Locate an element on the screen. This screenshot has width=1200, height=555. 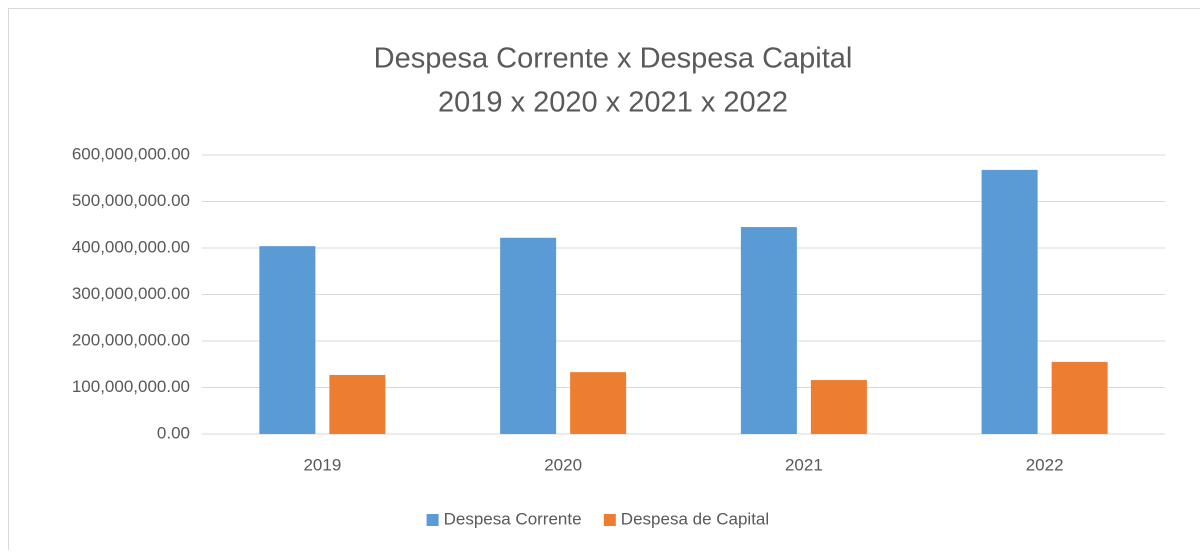
y-tick-label: 500,000,000.00 is located at coordinates (131, 200).